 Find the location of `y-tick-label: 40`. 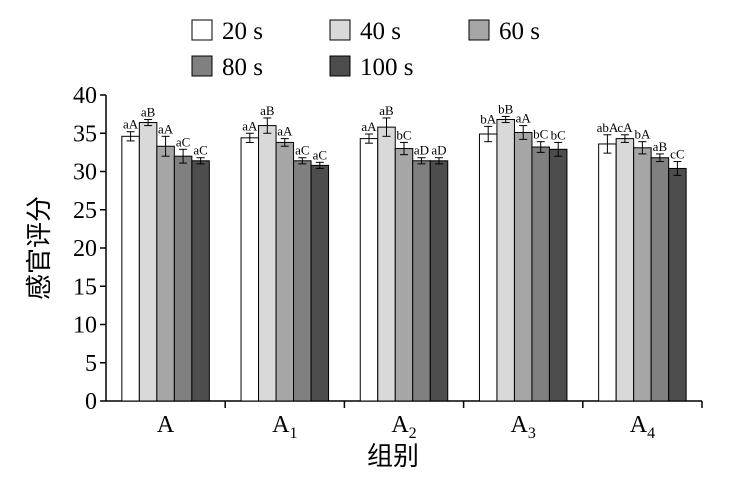

y-tick-label: 40 is located at coordinates (85, 96).